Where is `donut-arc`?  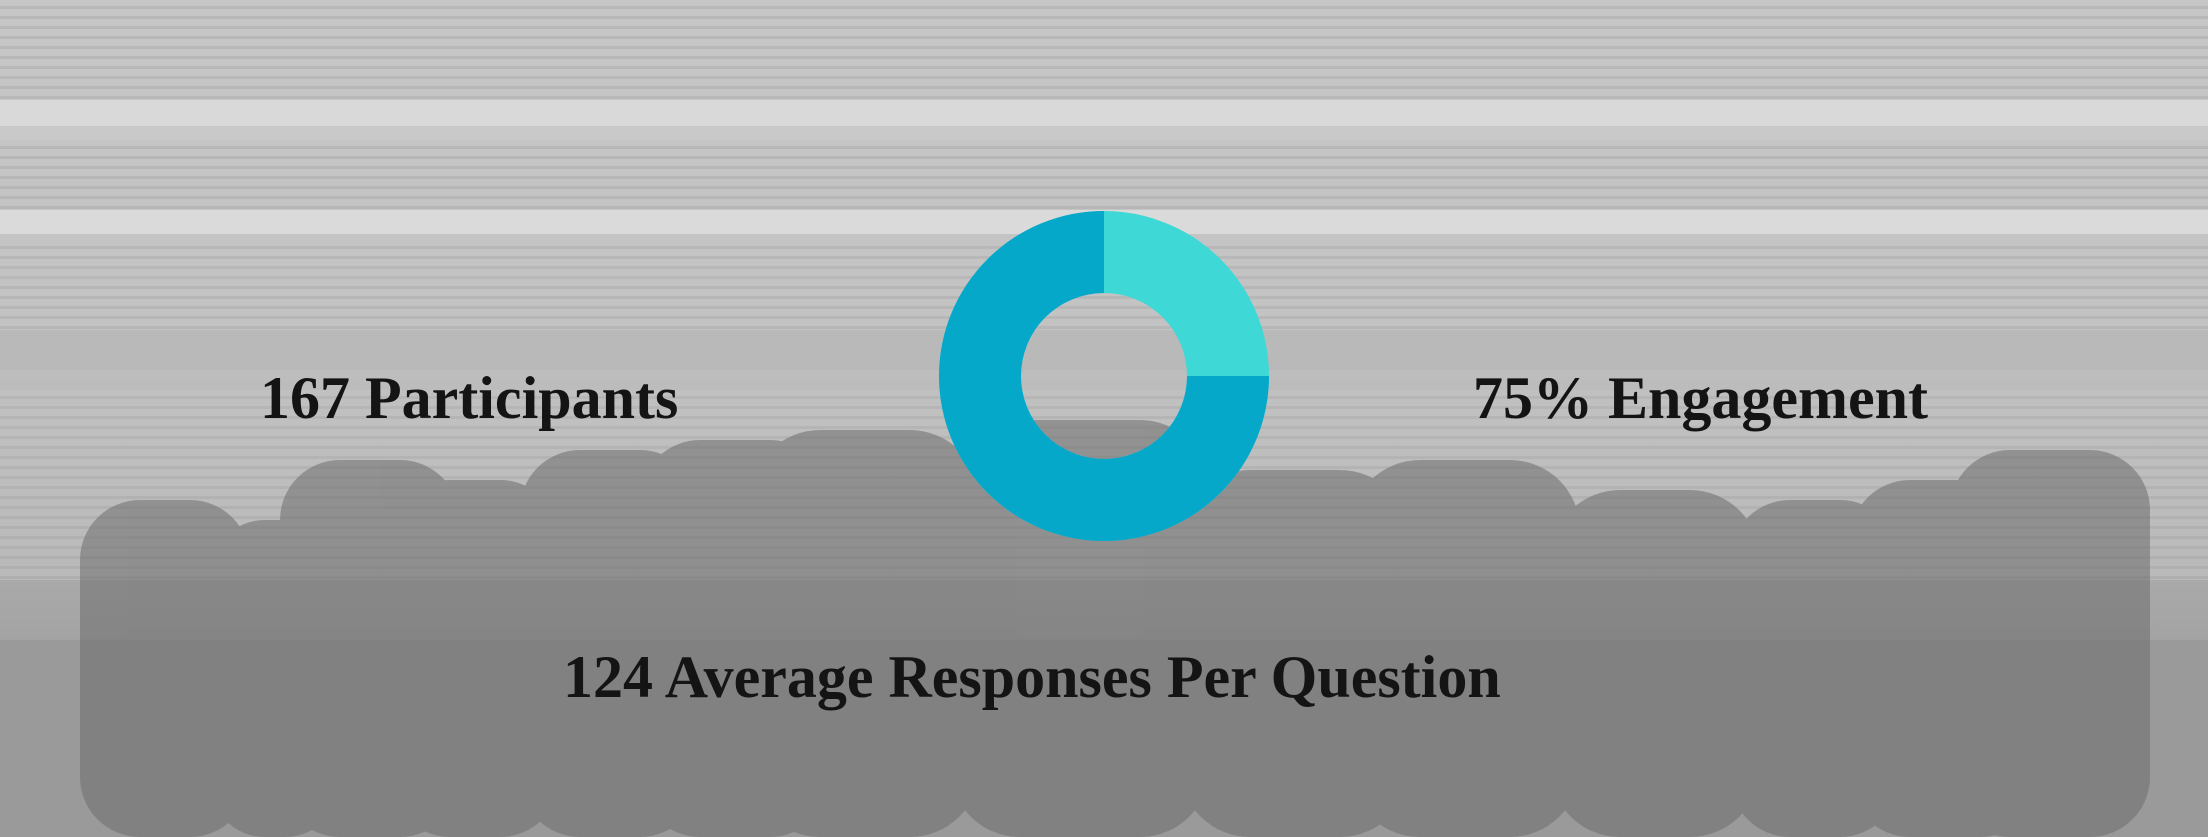
donut-arc is located at coordinates (1104, 376).